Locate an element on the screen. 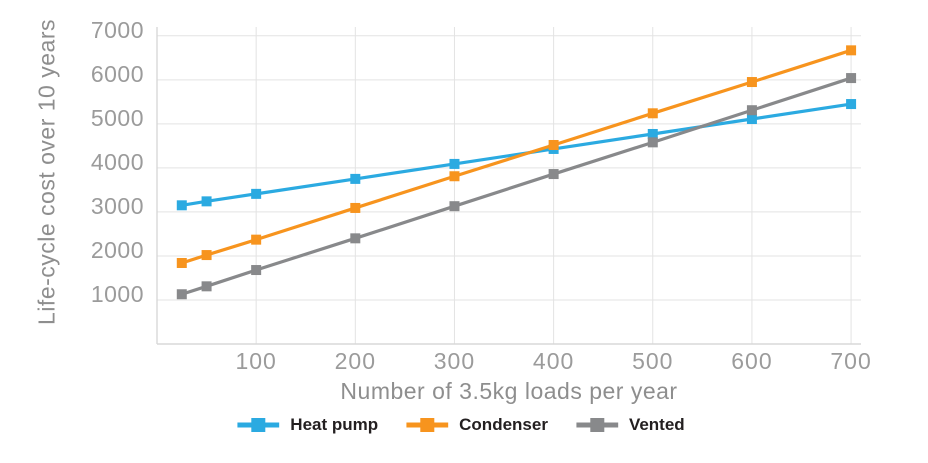 The image size is (928, 463). x-axis-title: Number of 3.5kg loads per year is located at coordinates (509, 391).